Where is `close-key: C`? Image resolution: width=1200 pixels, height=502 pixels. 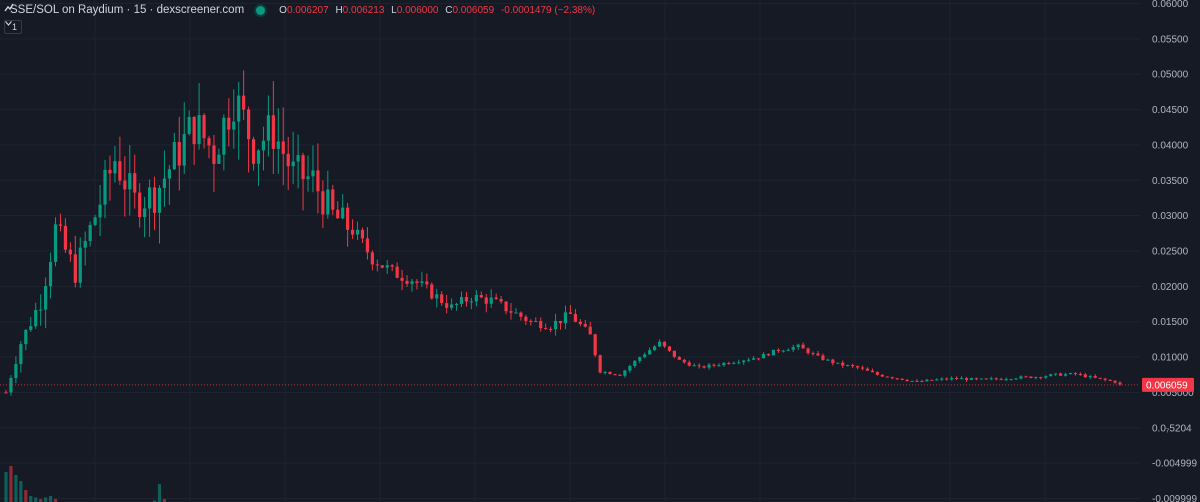
close-key: C is located at coordinates (449, 10).